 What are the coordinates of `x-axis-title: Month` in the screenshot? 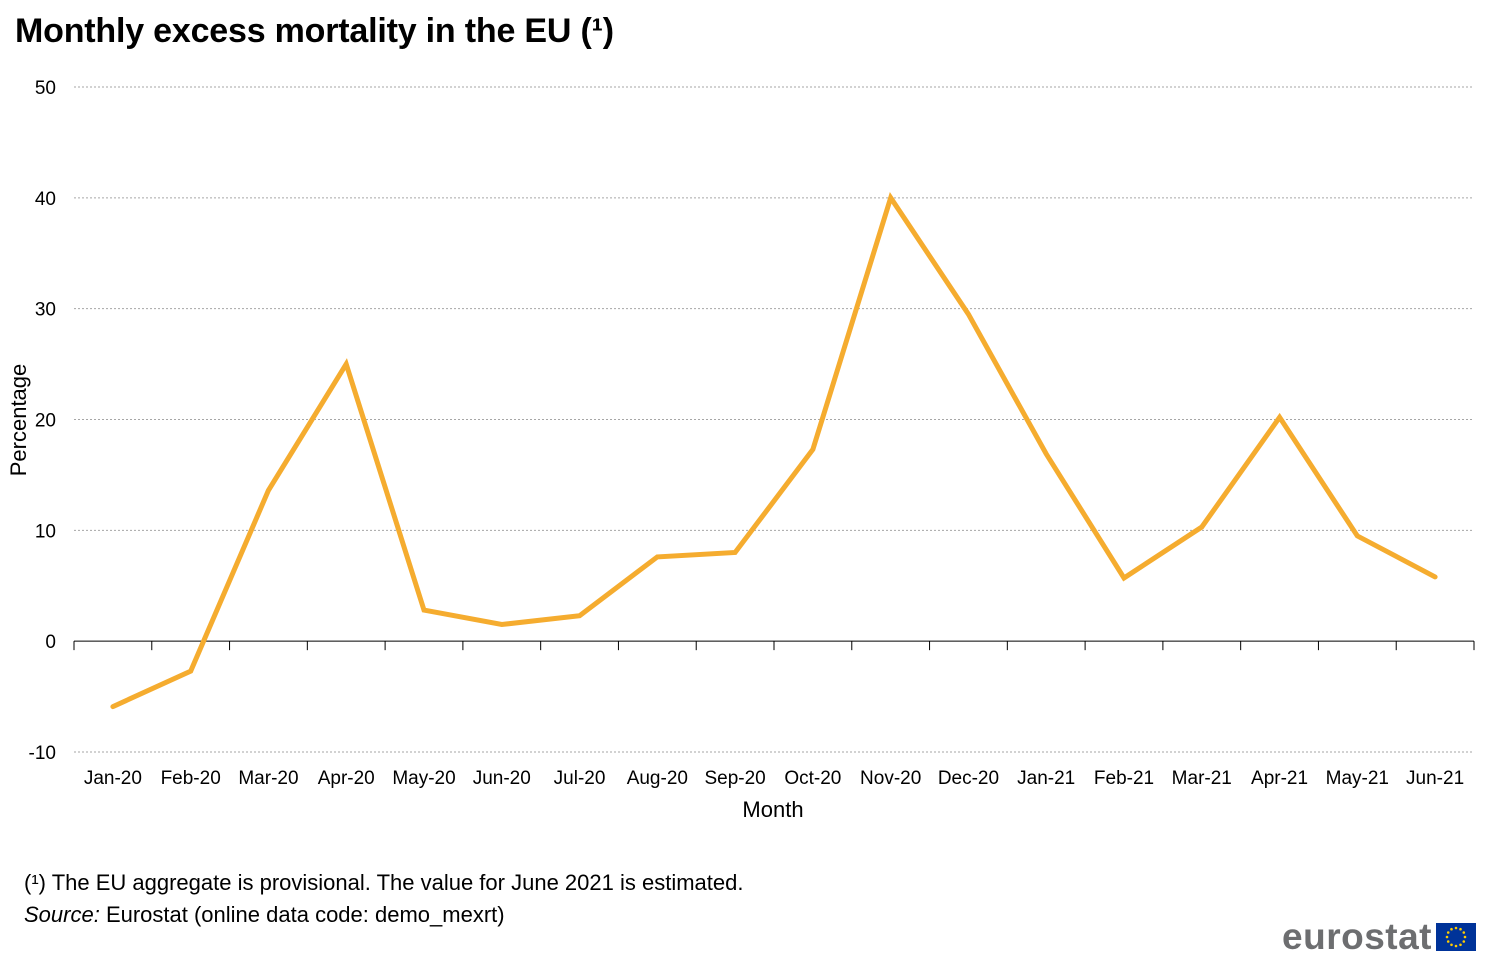 It's located at (772, 809).